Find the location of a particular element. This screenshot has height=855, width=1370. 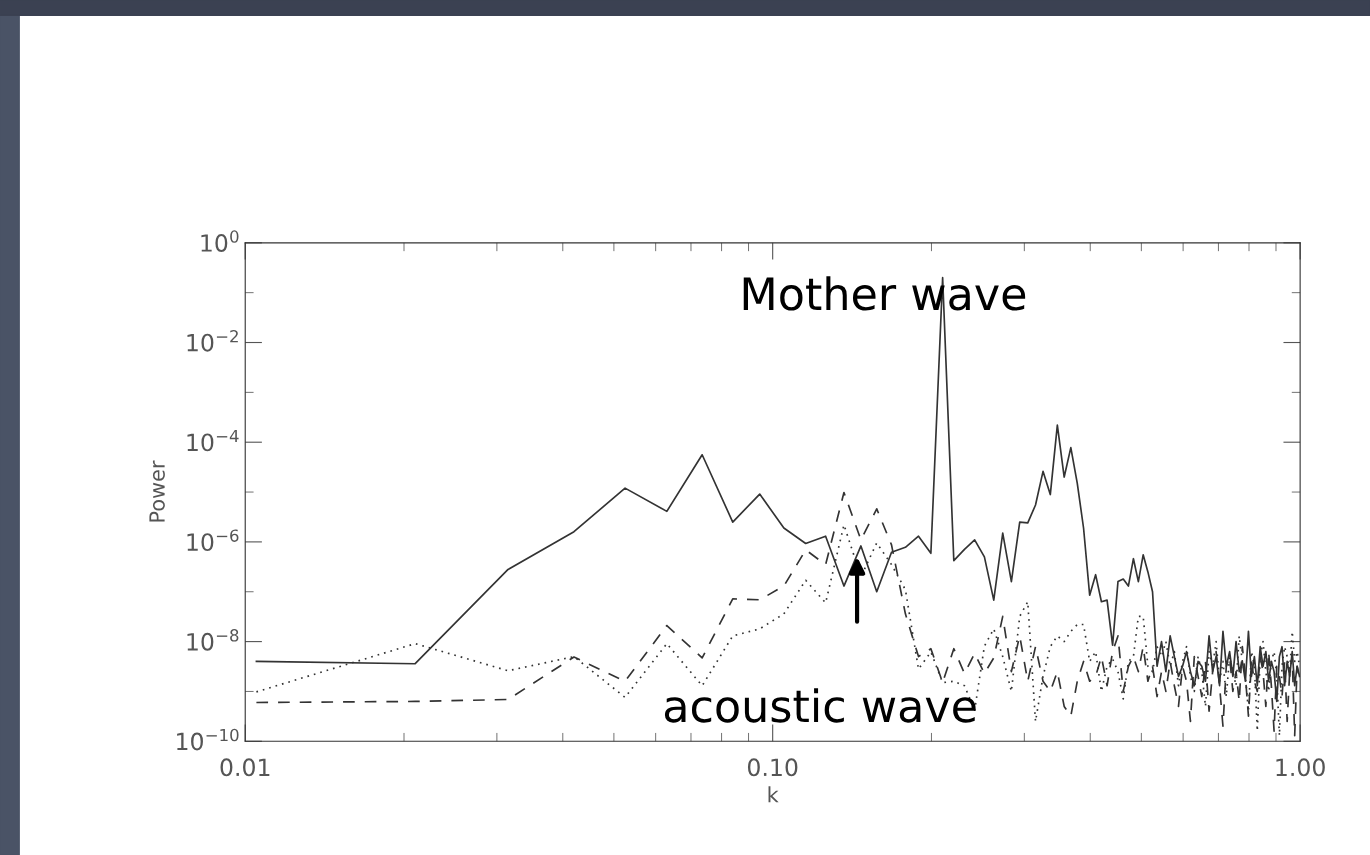

y-tick-label: 10$^{−8}$ is located at coordinates (213, 640).